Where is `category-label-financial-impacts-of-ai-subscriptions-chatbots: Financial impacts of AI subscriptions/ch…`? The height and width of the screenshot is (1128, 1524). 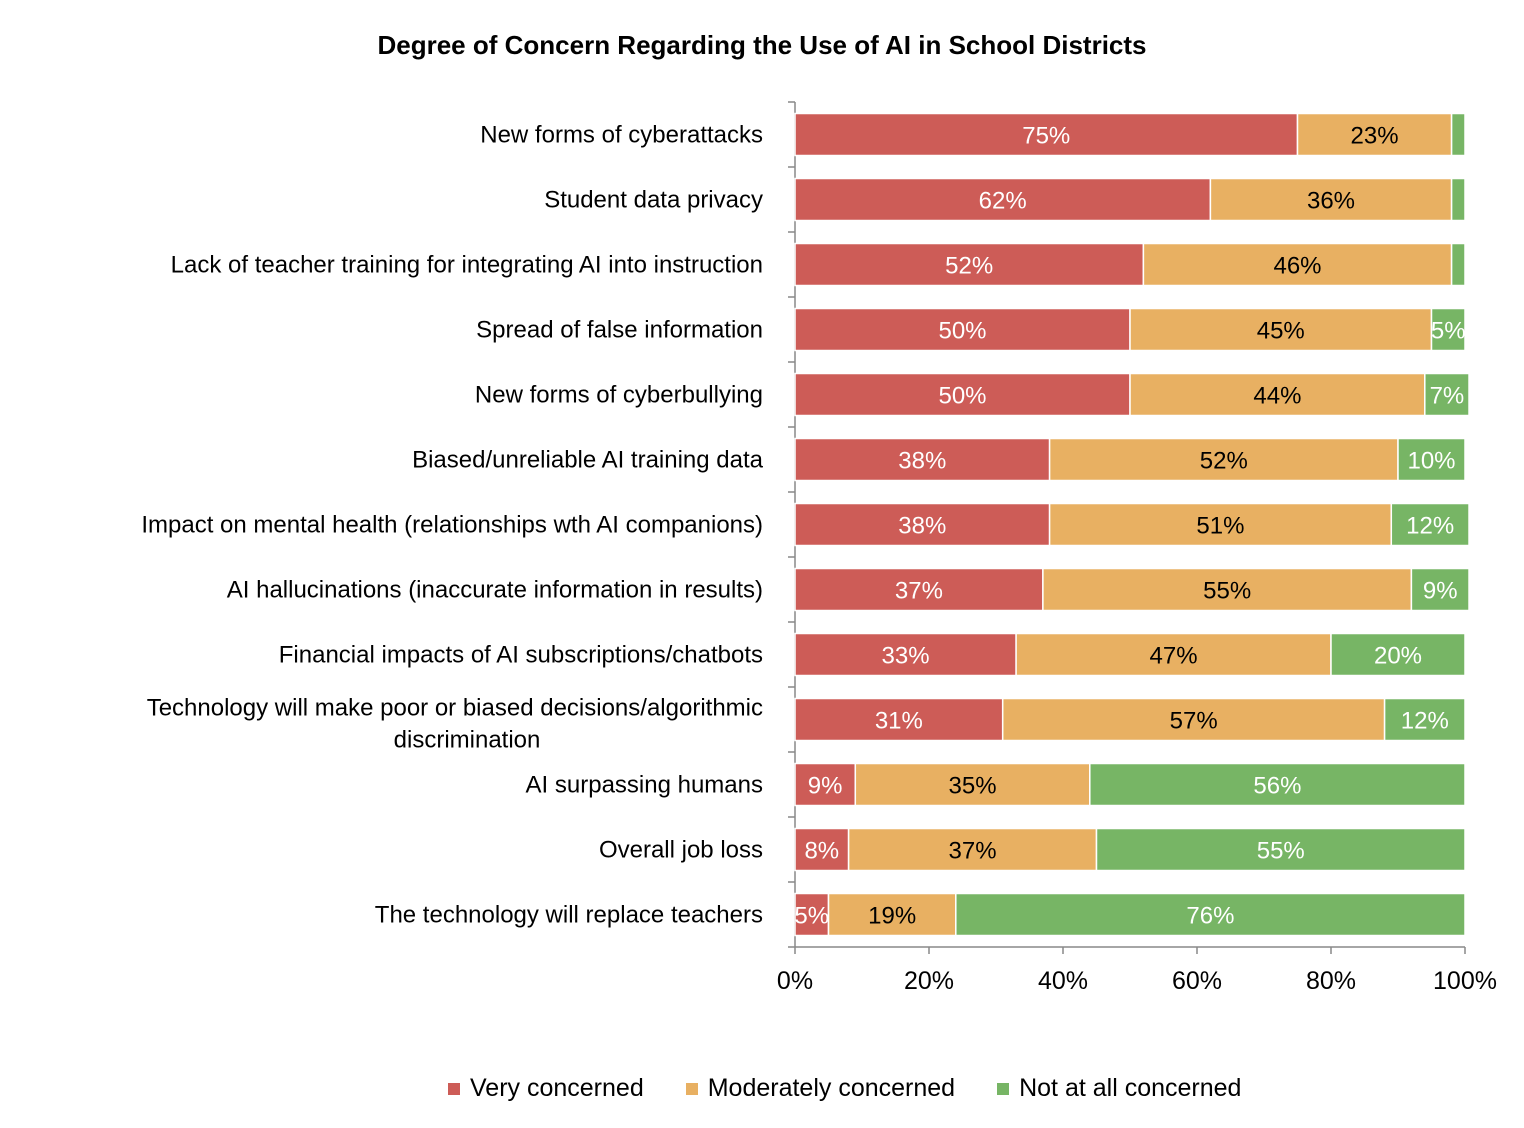
category-label-financial-impacts-of-ai-subscriptions-chatbots: Financial impacts of AI subscriptions/ch… is located at coordinates (521, 655).